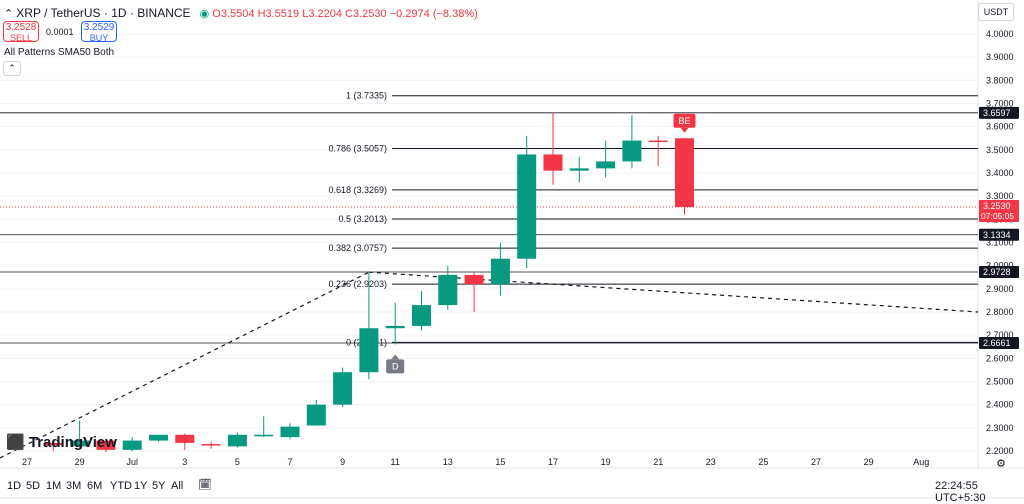  What do you see at coordinates (99, 27) in the screenshot?
I see `buy-price: 3.2529` at bounding box center [99, 27].